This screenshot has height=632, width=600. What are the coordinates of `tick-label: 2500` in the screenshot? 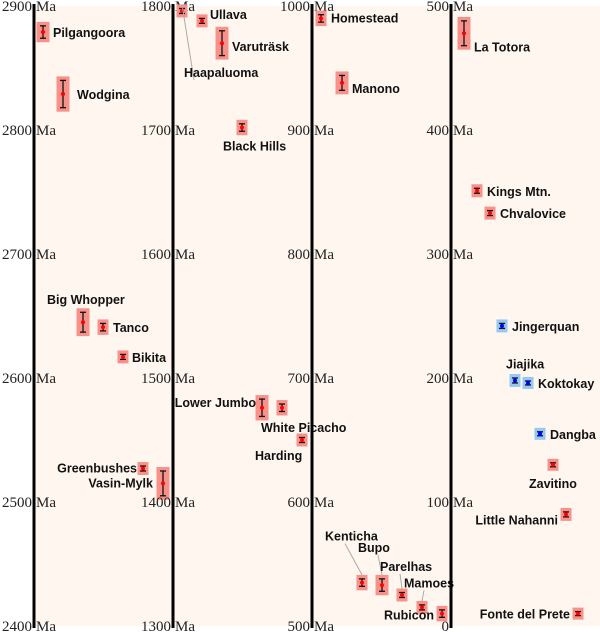 It's located at (17, 503).